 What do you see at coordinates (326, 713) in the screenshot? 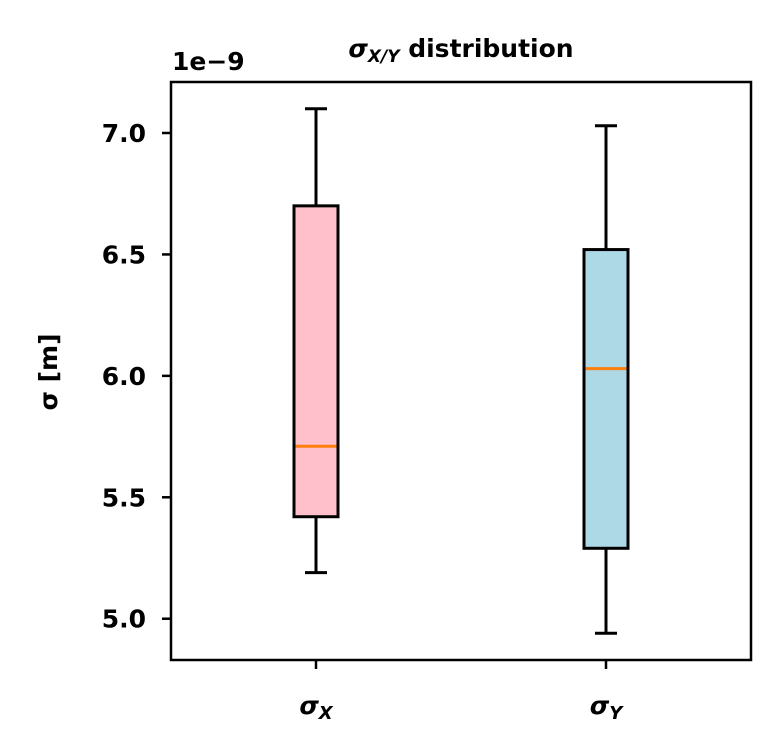
I see `x-tick-label-subscript: X` at bounding box center [326, 713].